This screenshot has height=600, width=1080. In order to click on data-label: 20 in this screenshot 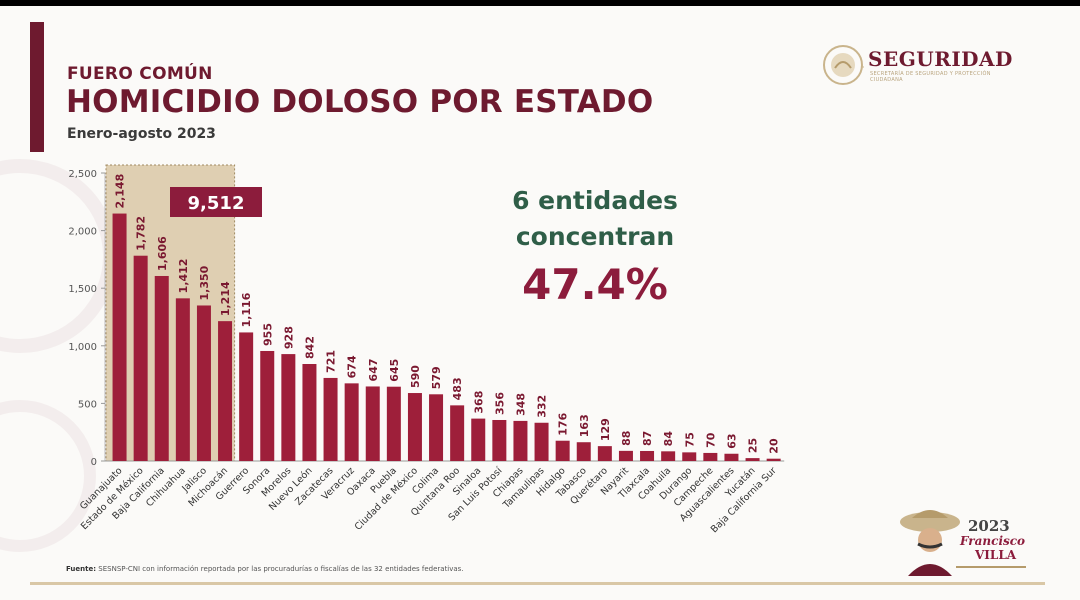, I will do `click(774, 446)`.